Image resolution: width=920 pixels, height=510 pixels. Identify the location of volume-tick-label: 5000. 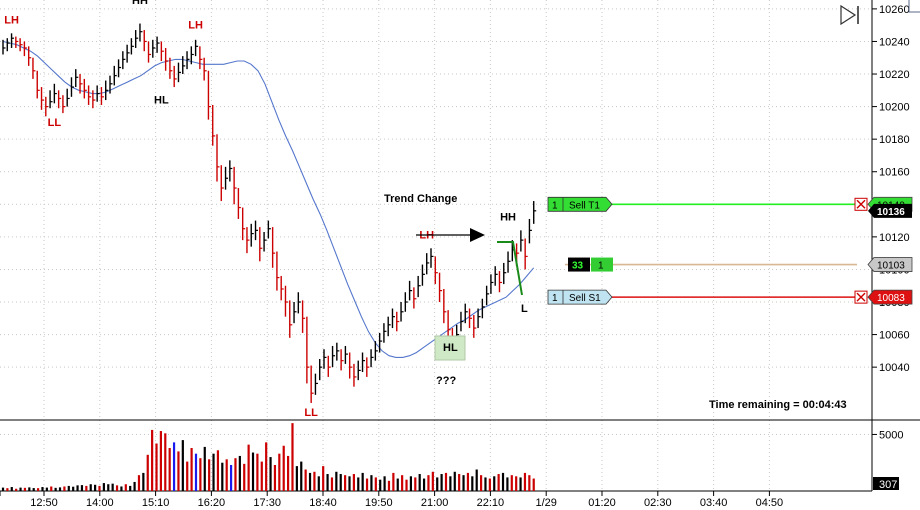
(891, 435).